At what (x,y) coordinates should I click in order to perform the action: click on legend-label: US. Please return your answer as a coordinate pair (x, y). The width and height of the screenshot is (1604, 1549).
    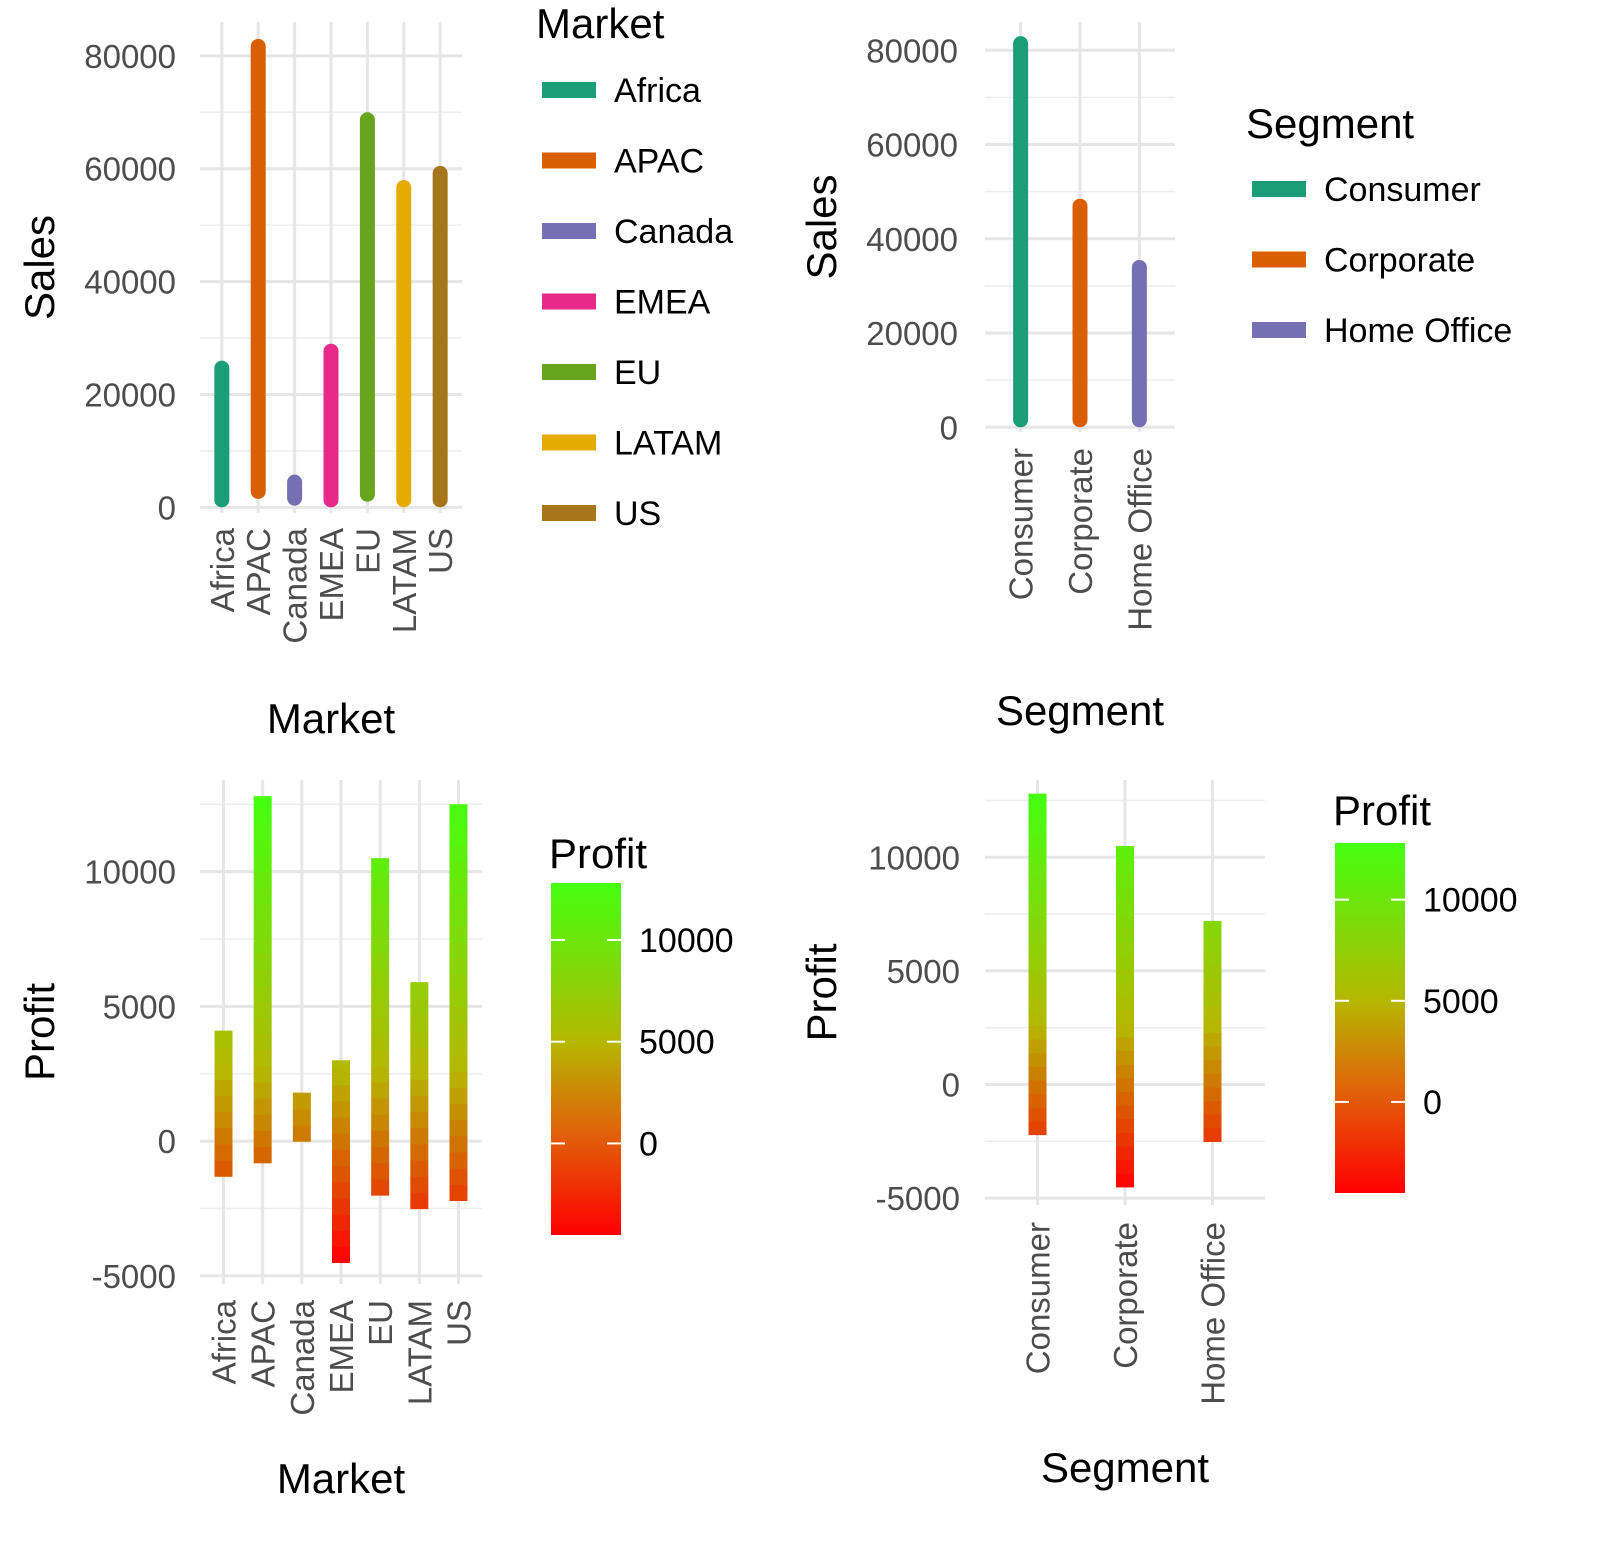
    Looking at the image, I should click on (637, 514).